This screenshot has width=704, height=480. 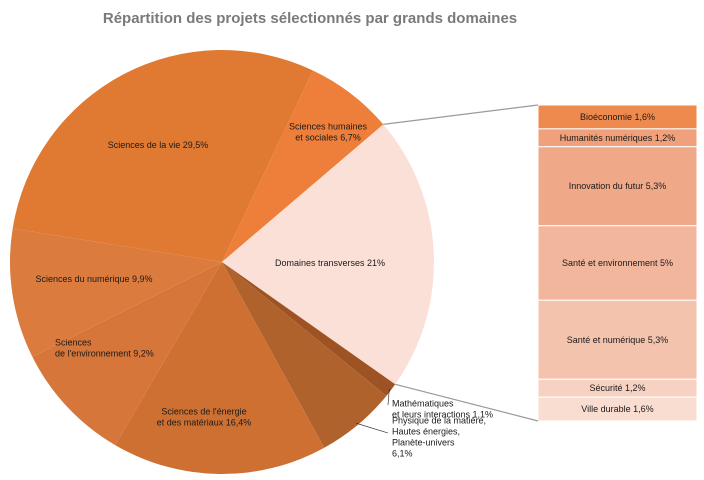 I want to click on breakdown-sante-et-environnement-5-label: Santé et environnement 5%, so click(x=617, y=263).